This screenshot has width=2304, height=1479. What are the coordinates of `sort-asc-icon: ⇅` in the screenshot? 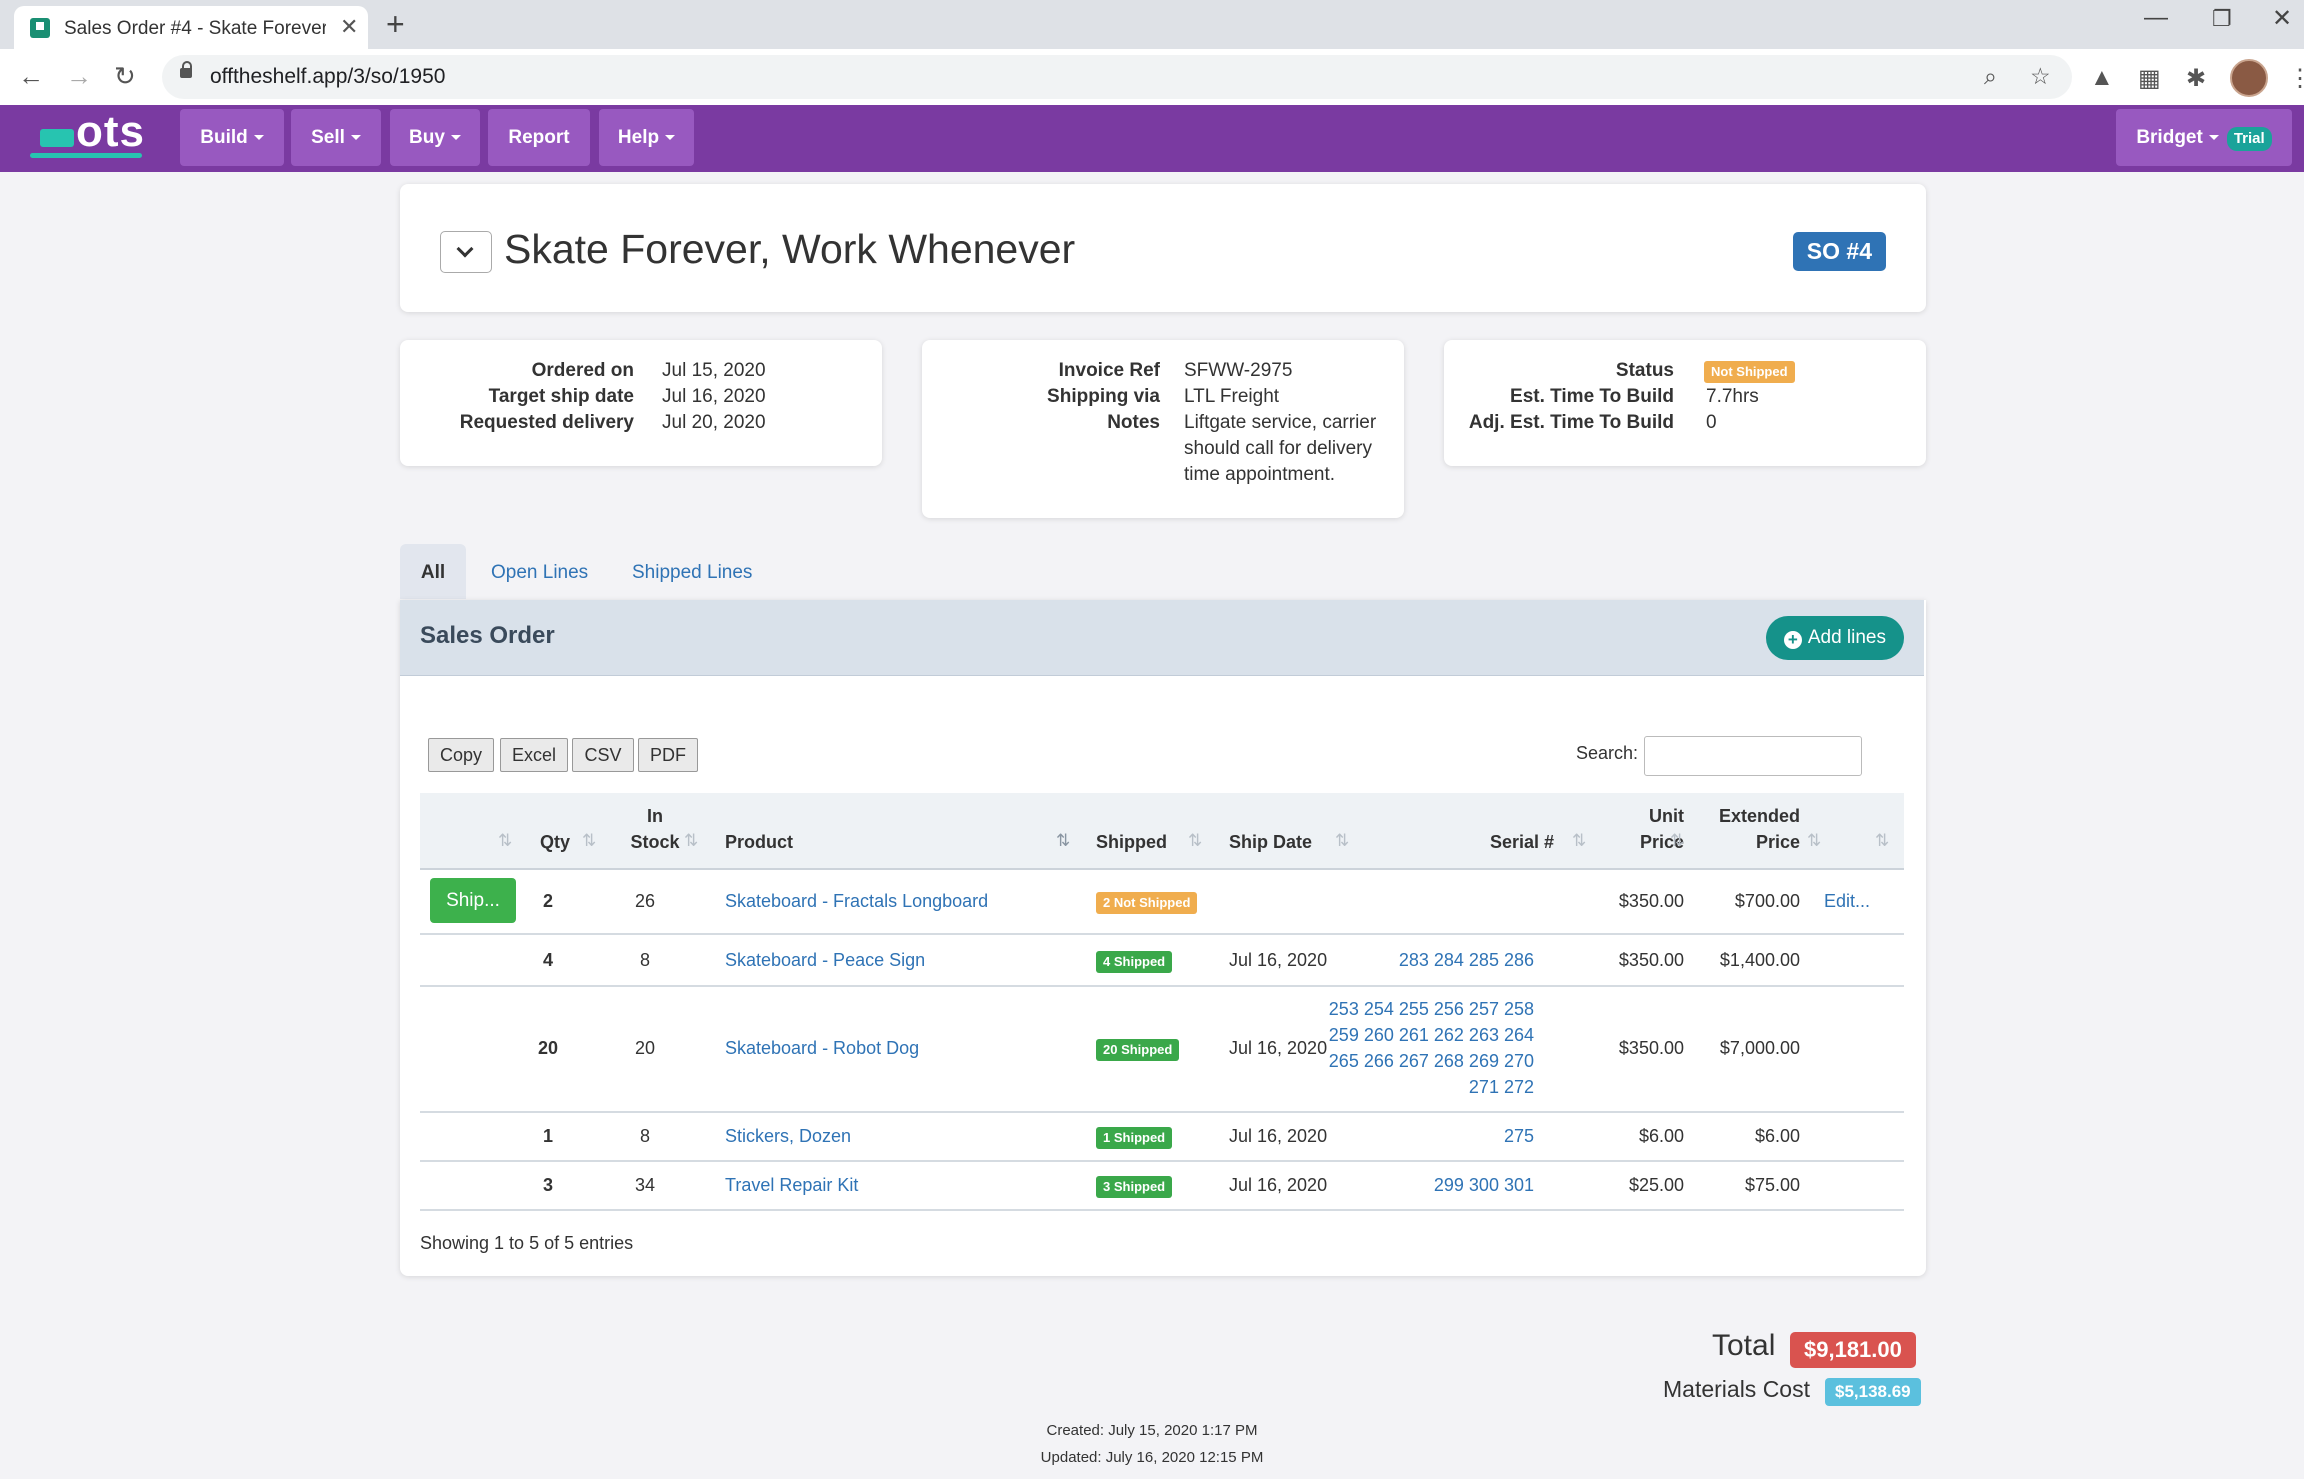 It's located at (1063, 840).